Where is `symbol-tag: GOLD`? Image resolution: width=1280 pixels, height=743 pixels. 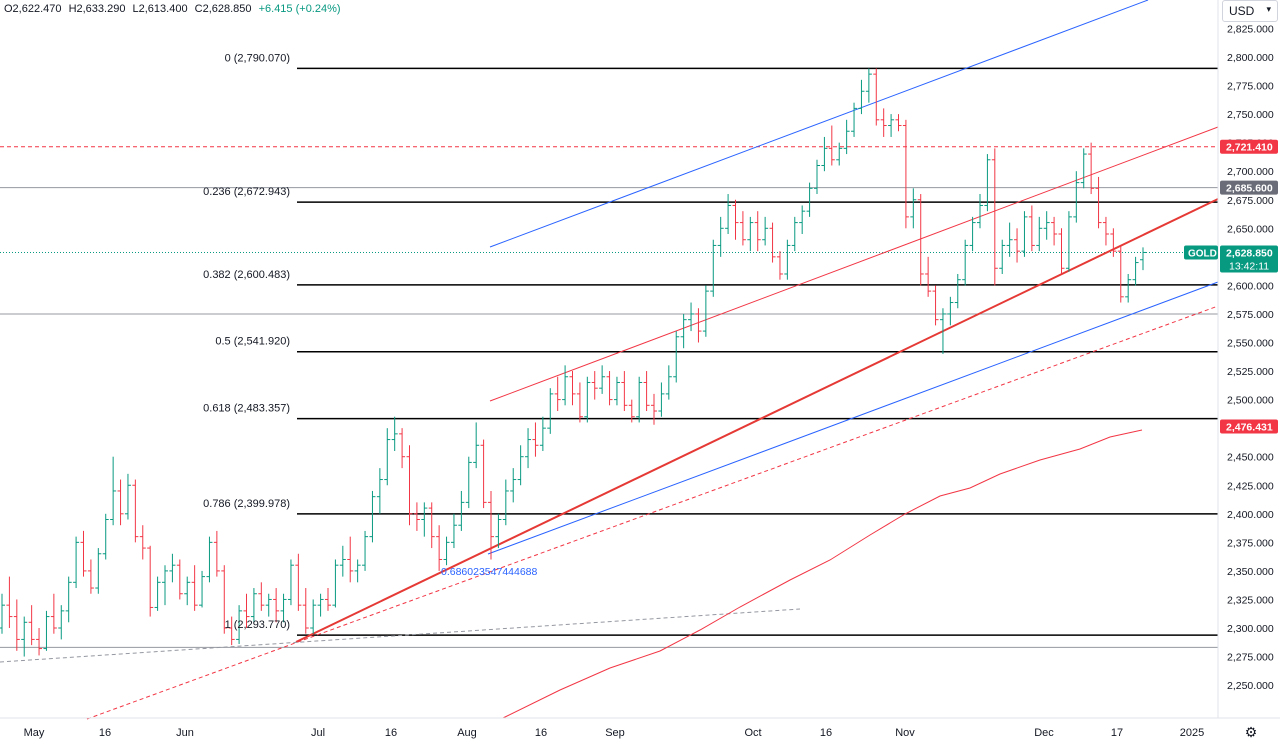
symbol-tag: GOLD is located at coordinates (1202, 253).